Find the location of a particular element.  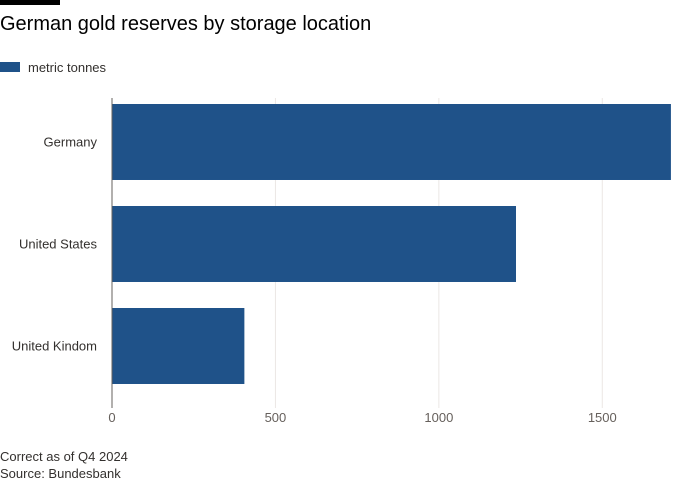

footer-note: Correct as of Q4 2024 is located at coordinates (64, 456).